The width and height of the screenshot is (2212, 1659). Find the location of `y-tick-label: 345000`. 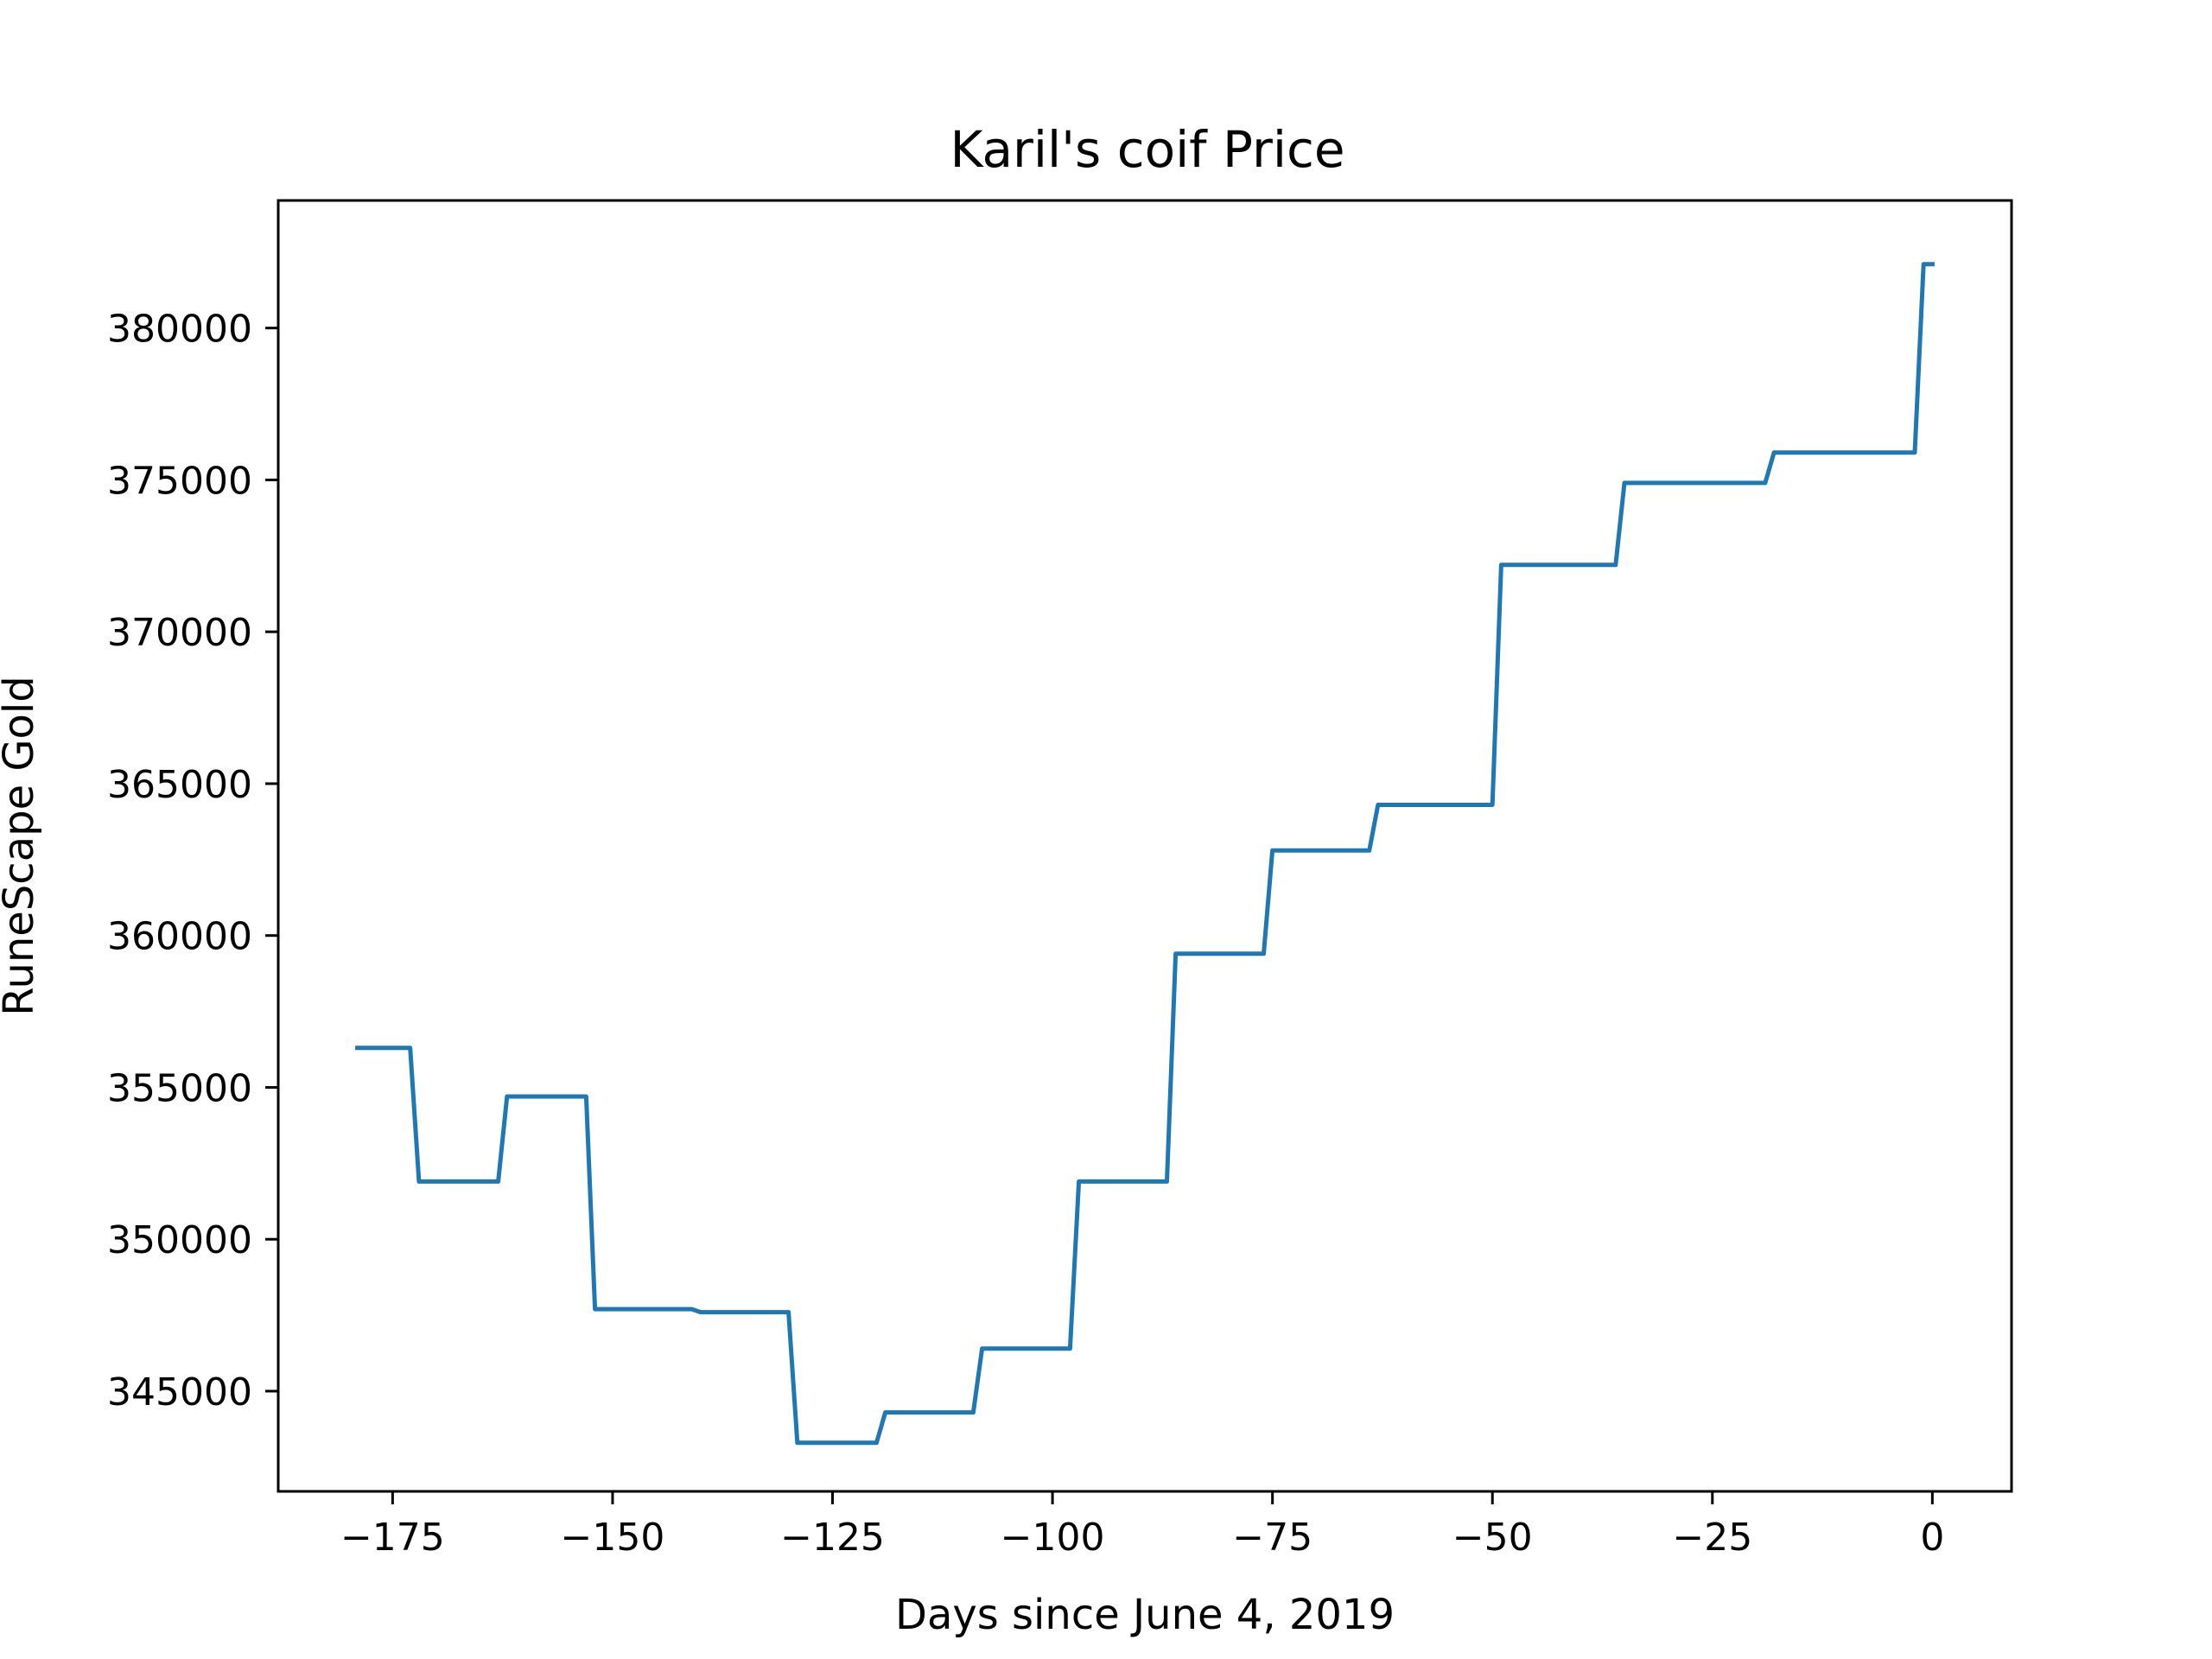

y-tick-label: 345000 is located at coordinates (179, 1392).